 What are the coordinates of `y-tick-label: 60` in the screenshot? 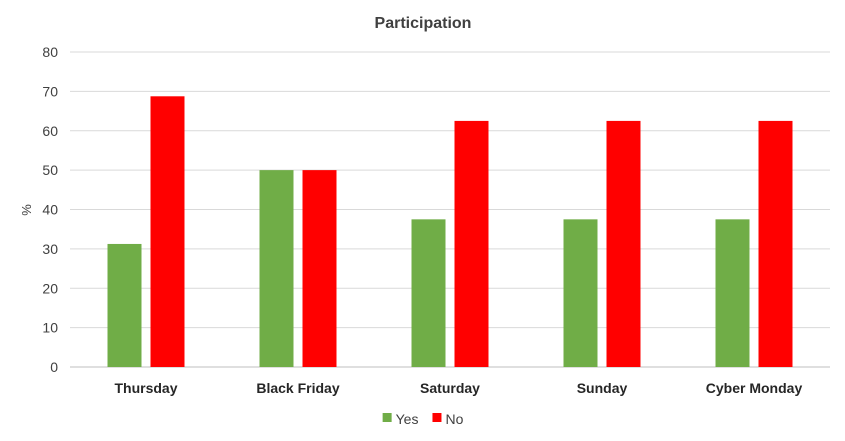 It's located at (50, 131).